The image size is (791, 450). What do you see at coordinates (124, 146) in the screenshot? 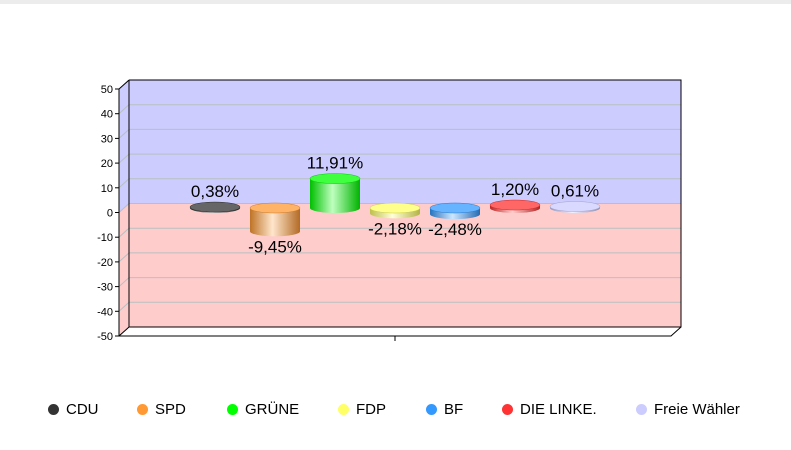
I see `side-wall-positive` at bounding box center [124, 146].